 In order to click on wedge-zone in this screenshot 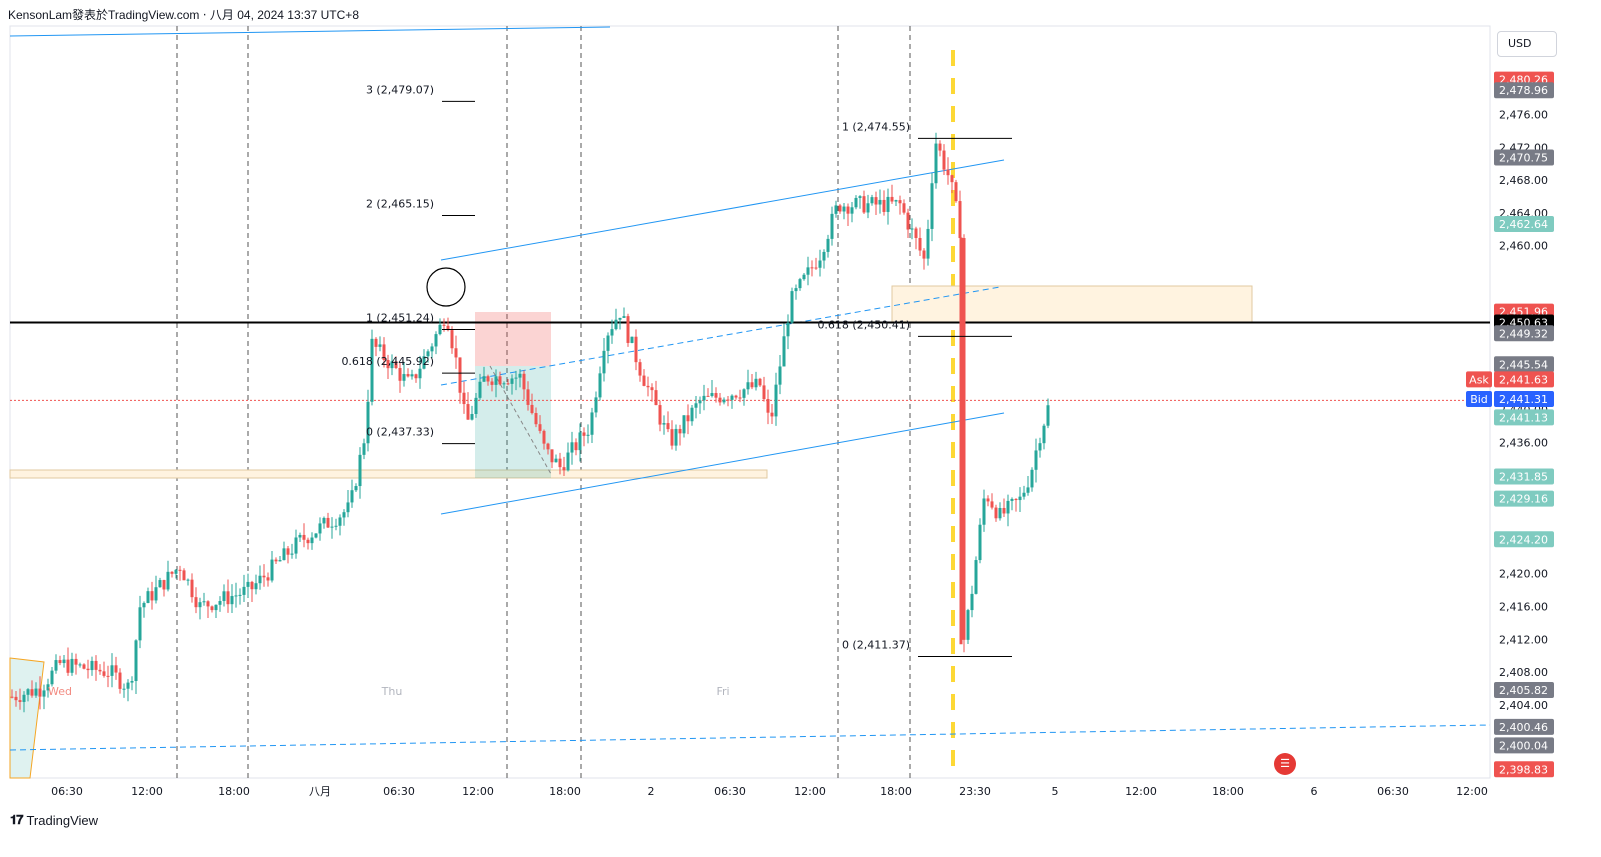, I will do `click(27, 718)`.